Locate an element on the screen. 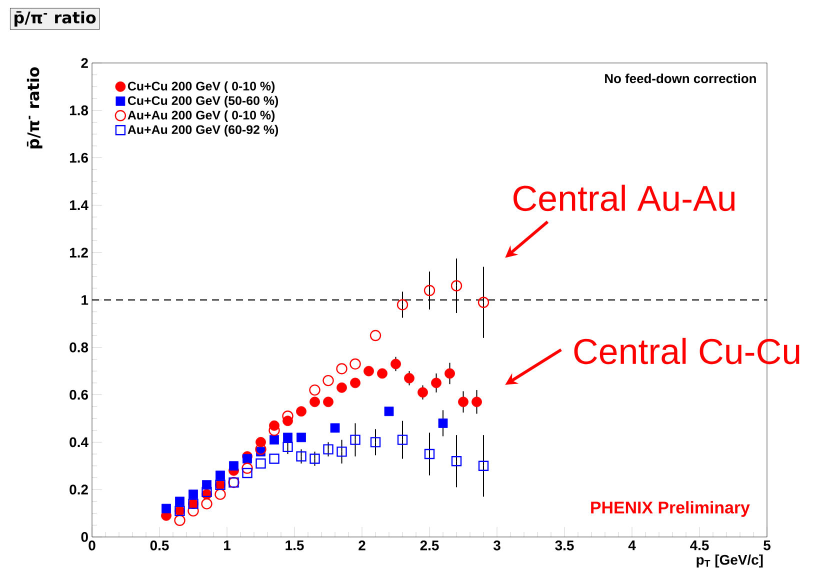 The height and width of the screenshot is (587, 839). y-tick-label: 1.4 is located at coordinates (79, 205).